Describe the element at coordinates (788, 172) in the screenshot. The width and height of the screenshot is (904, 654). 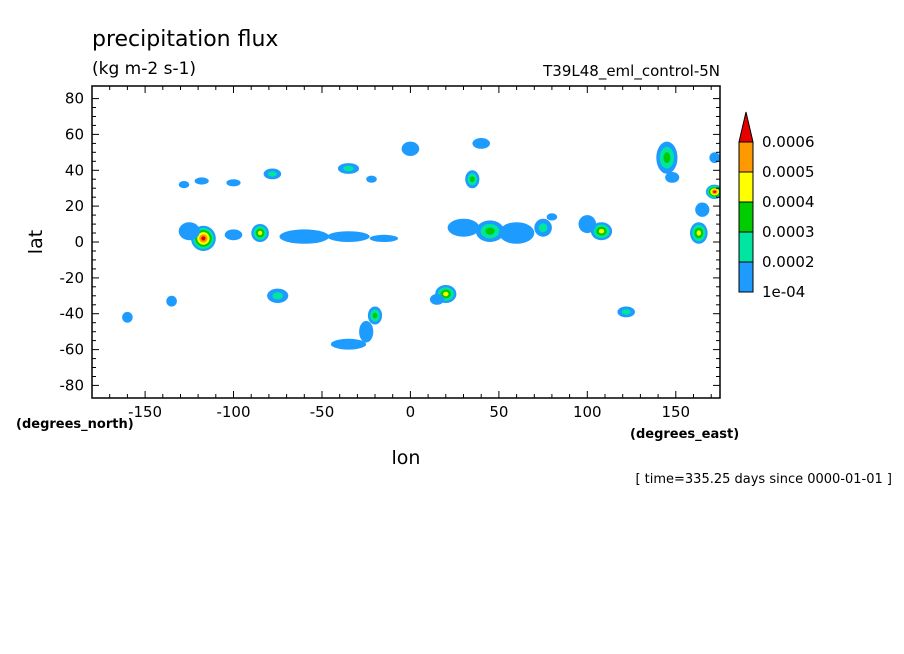
I see `colorbar-label: 0.0005` at that location.